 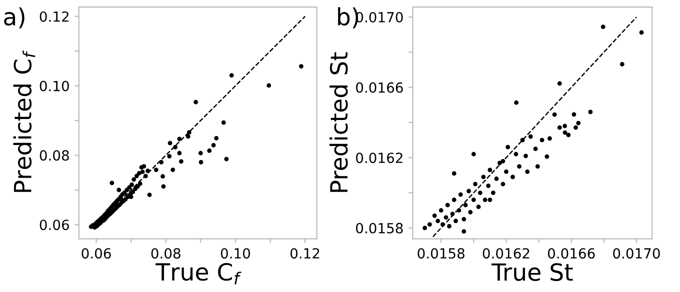 I want to click on y-tick-label: 0.0162, so click(x=379, y=158).